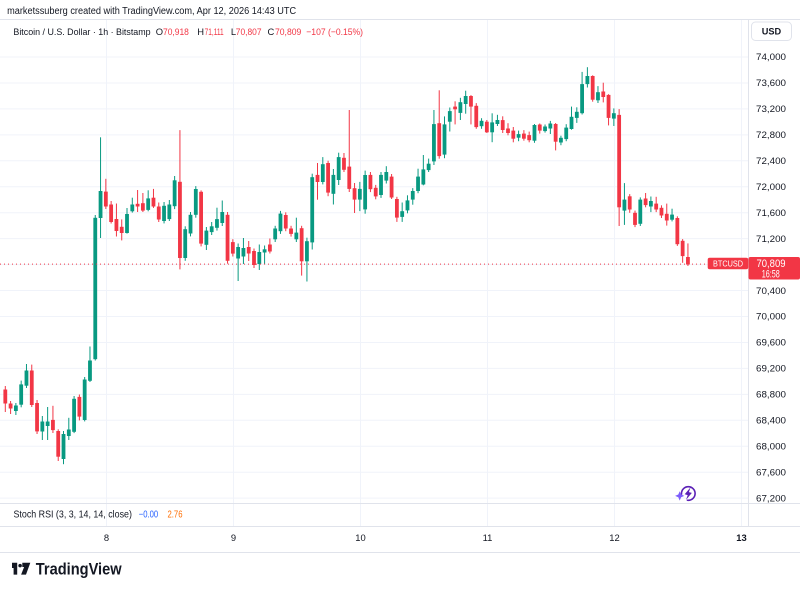 The image size is (800, 591). What do you see at coordinates (334, 31) in the screenshot?
I see `svg-text: −107 (−0.15%)` at bounding box center [334, 31].